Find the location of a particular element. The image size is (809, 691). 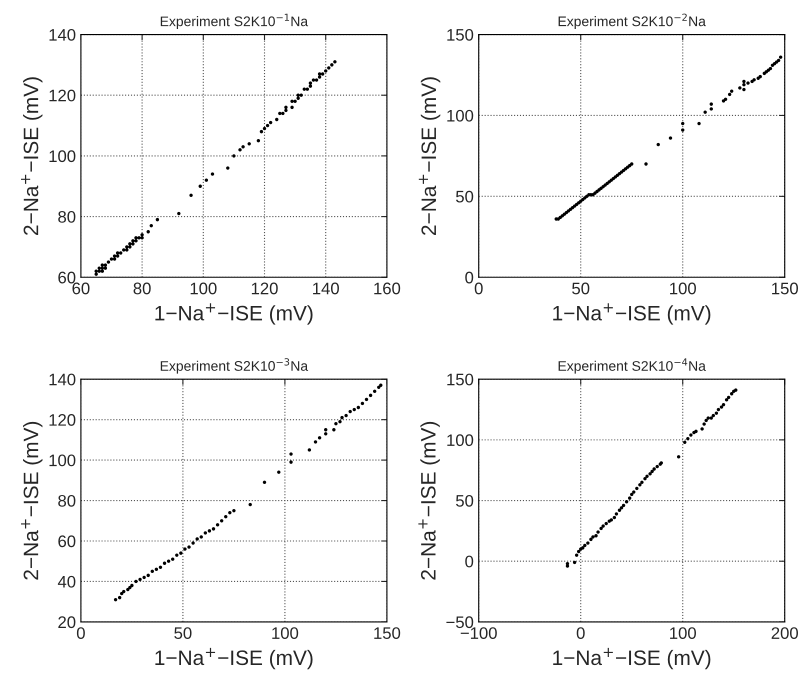

x-tick-label: −100 is located at coordinates (478, 633).